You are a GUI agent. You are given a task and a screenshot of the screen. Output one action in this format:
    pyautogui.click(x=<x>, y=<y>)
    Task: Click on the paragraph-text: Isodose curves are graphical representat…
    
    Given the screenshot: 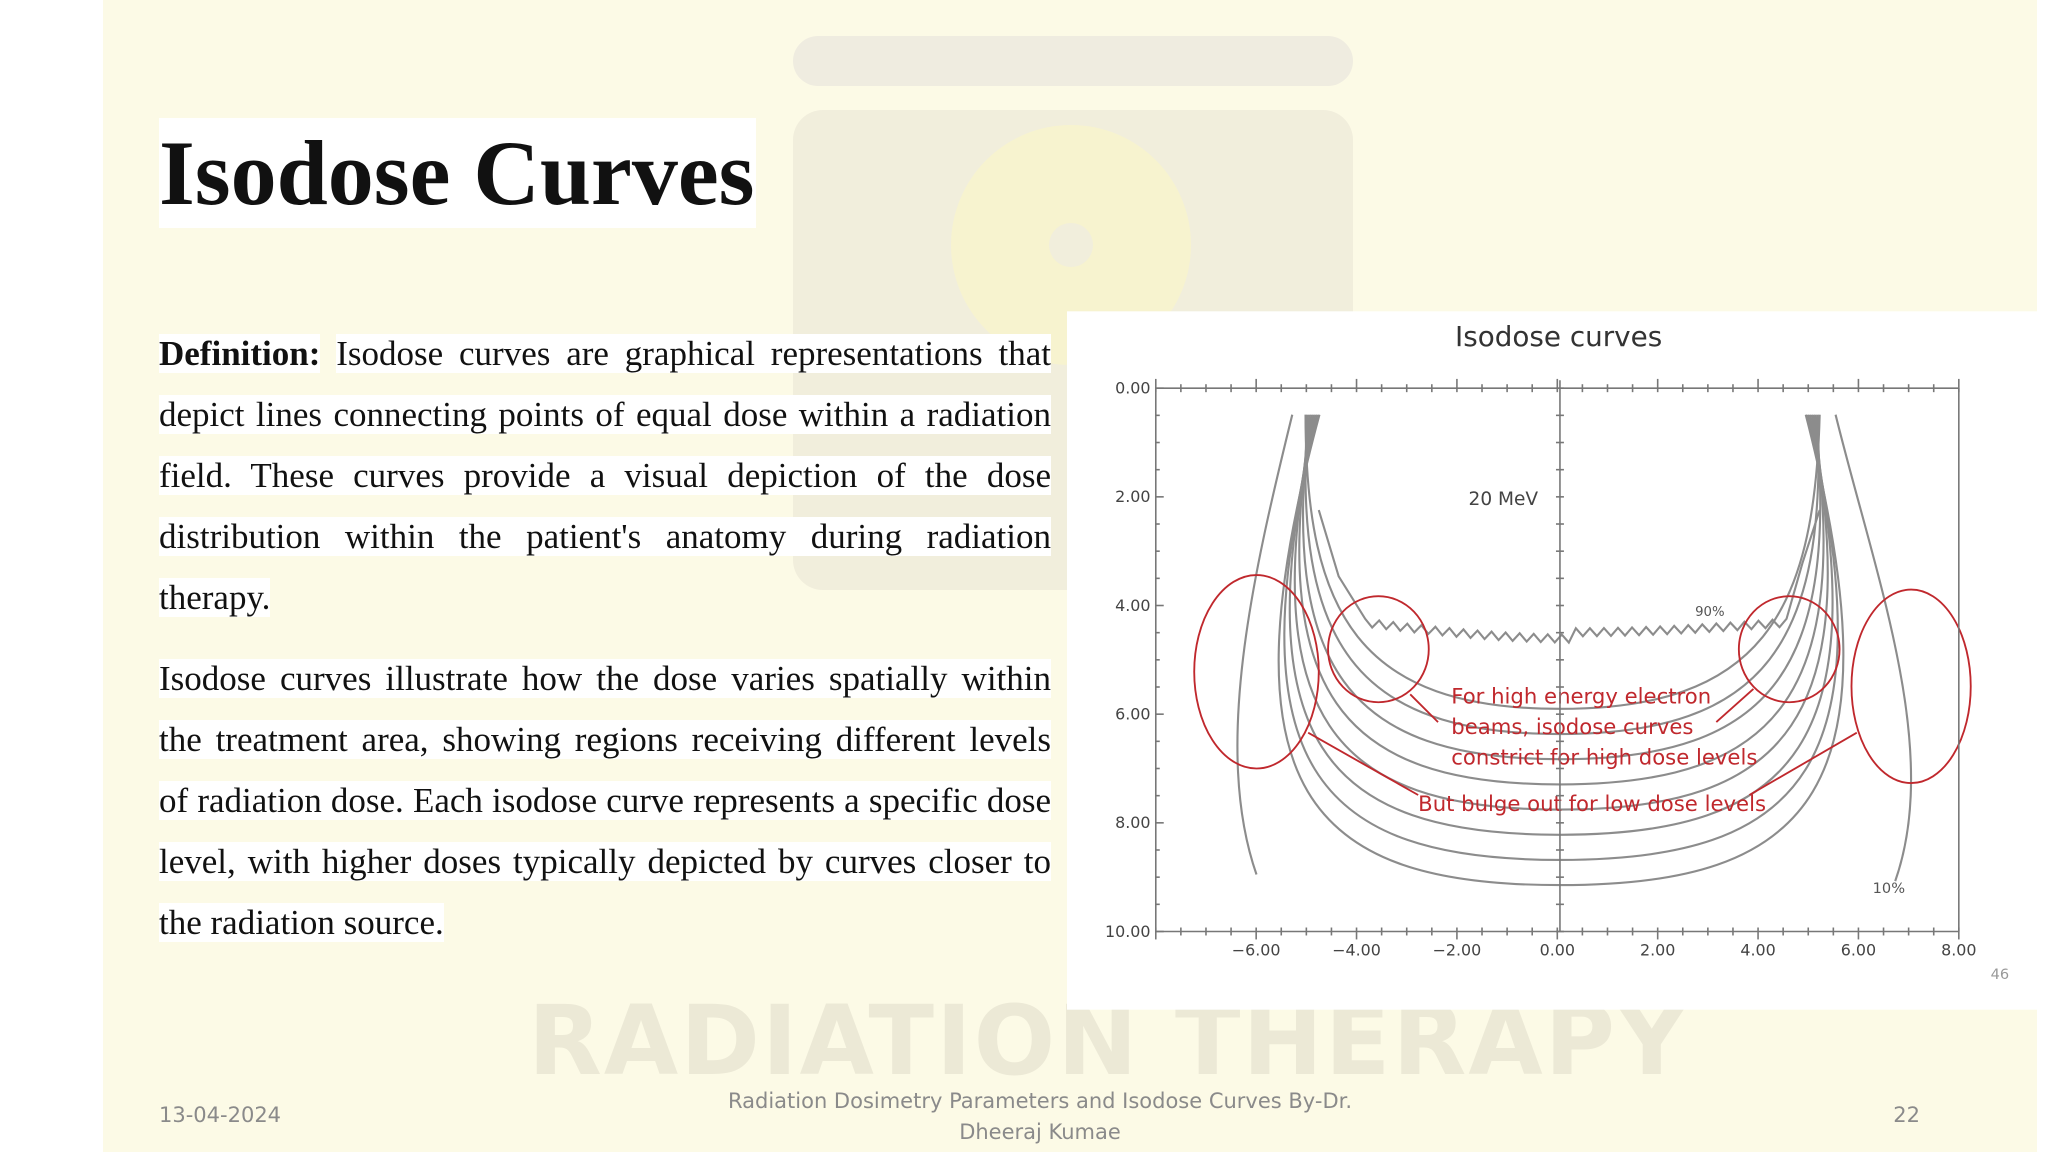 What is the action you would take?
    pyautogui.click(x=605, y=475)
    